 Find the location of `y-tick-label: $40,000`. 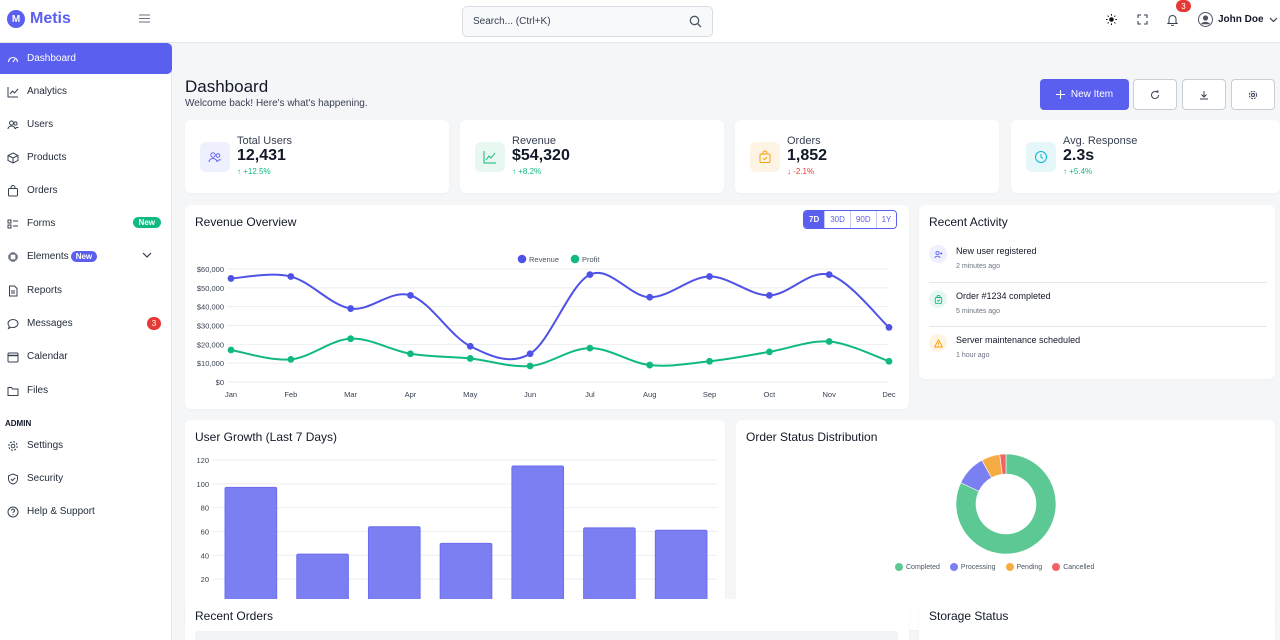

y-tick-label: $40,000 is located at coordinates (210, 307).